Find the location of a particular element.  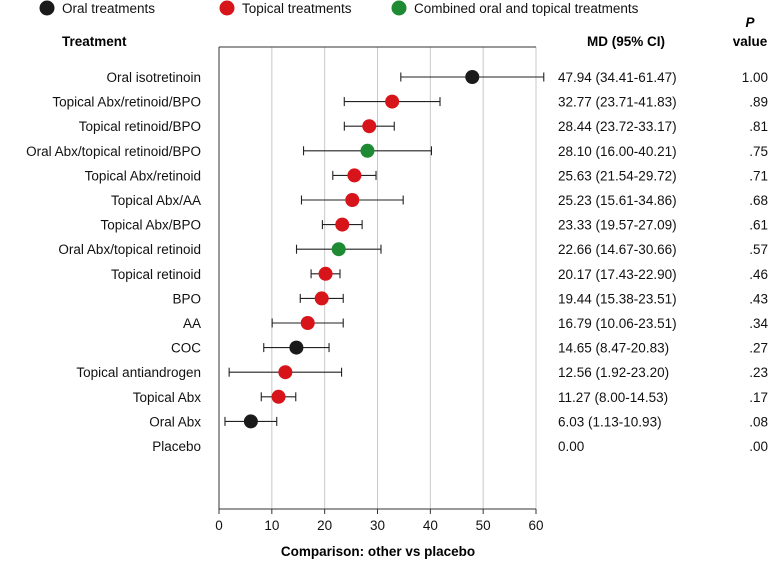

forest-row: Topical Abx 11.27 (8.00-14.53) .17 is located at coordinates (450, 397).